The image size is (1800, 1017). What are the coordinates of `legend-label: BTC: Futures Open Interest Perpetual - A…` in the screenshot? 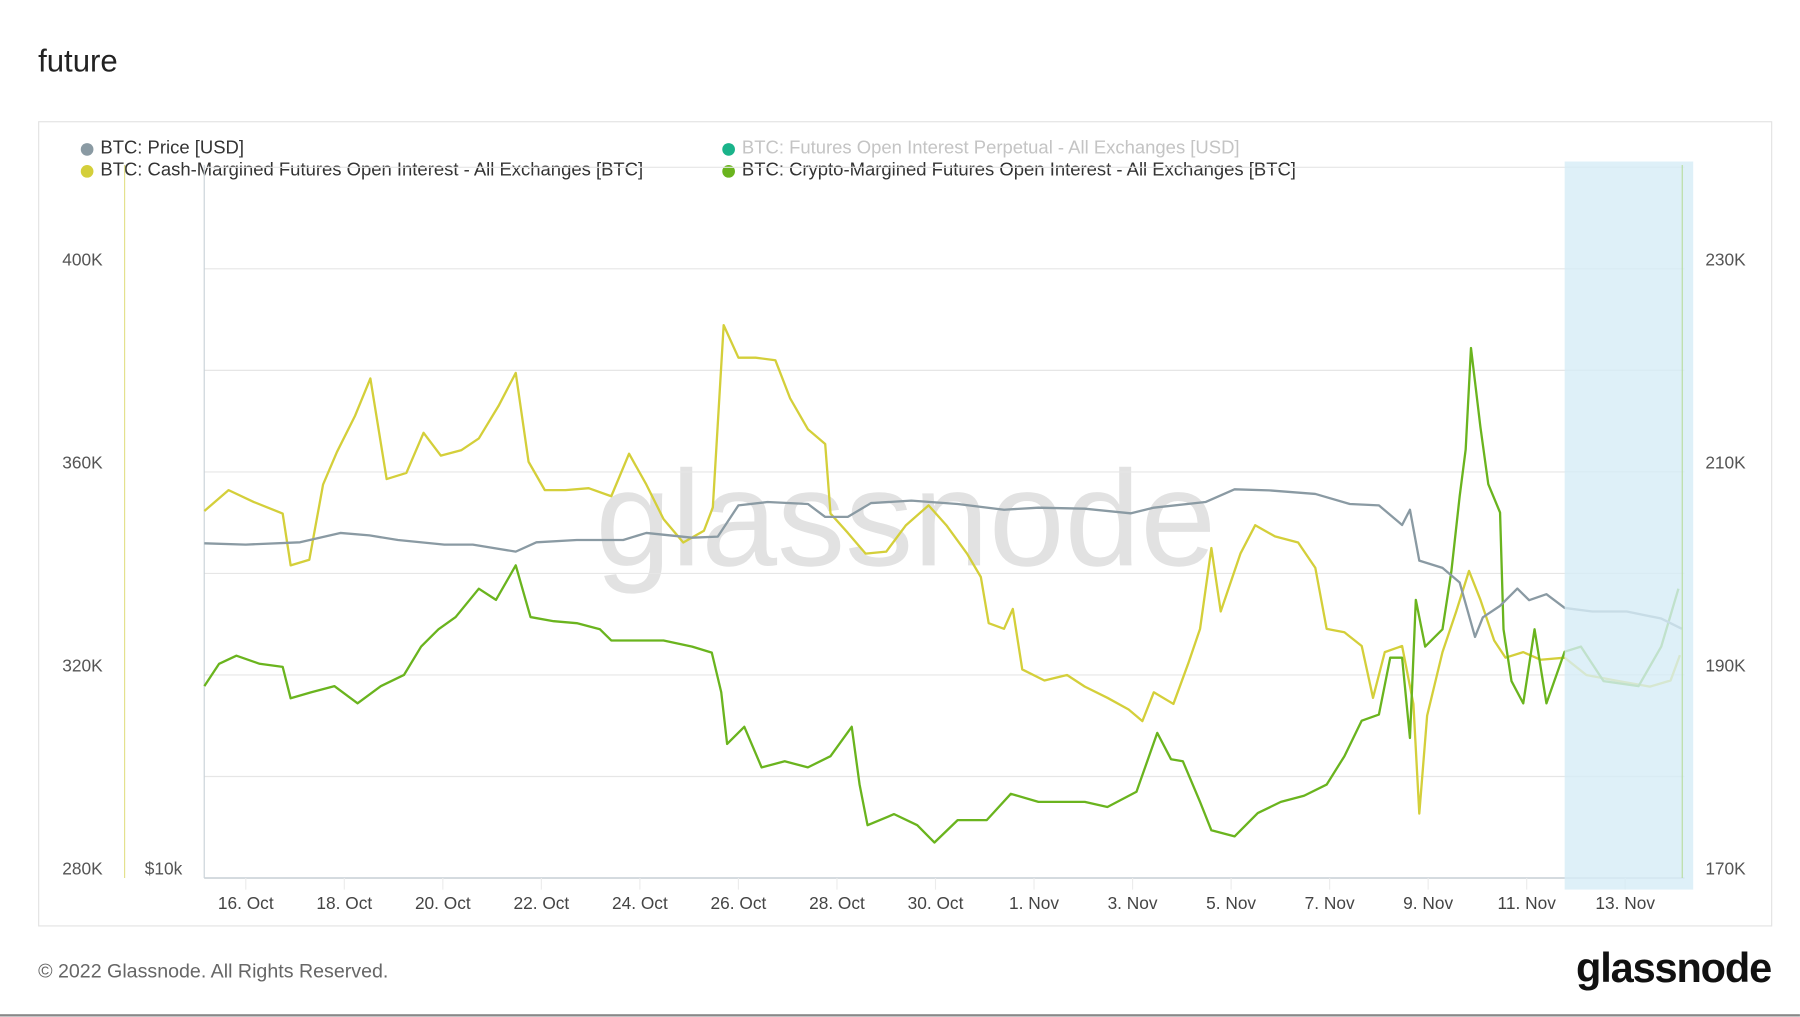 It's located at (990, 148).